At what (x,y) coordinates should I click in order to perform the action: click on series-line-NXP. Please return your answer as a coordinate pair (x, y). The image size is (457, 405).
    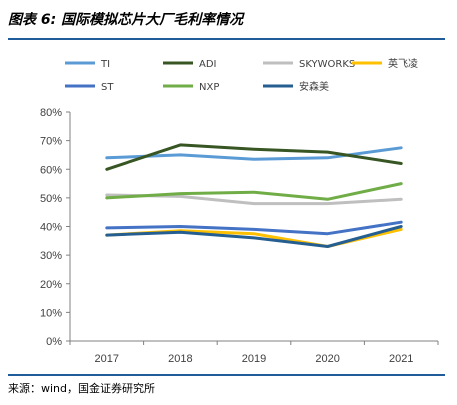
    Looking at the image, I should click on (254, 191).